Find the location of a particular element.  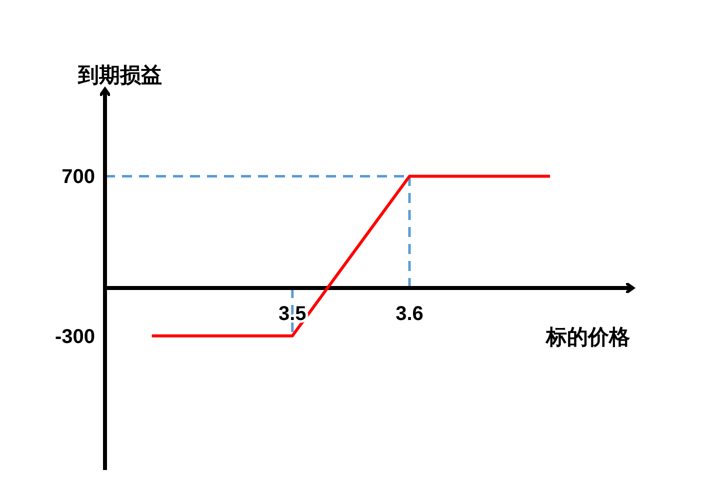

y-tick-label: -300 is located at coordinates (74, 337).